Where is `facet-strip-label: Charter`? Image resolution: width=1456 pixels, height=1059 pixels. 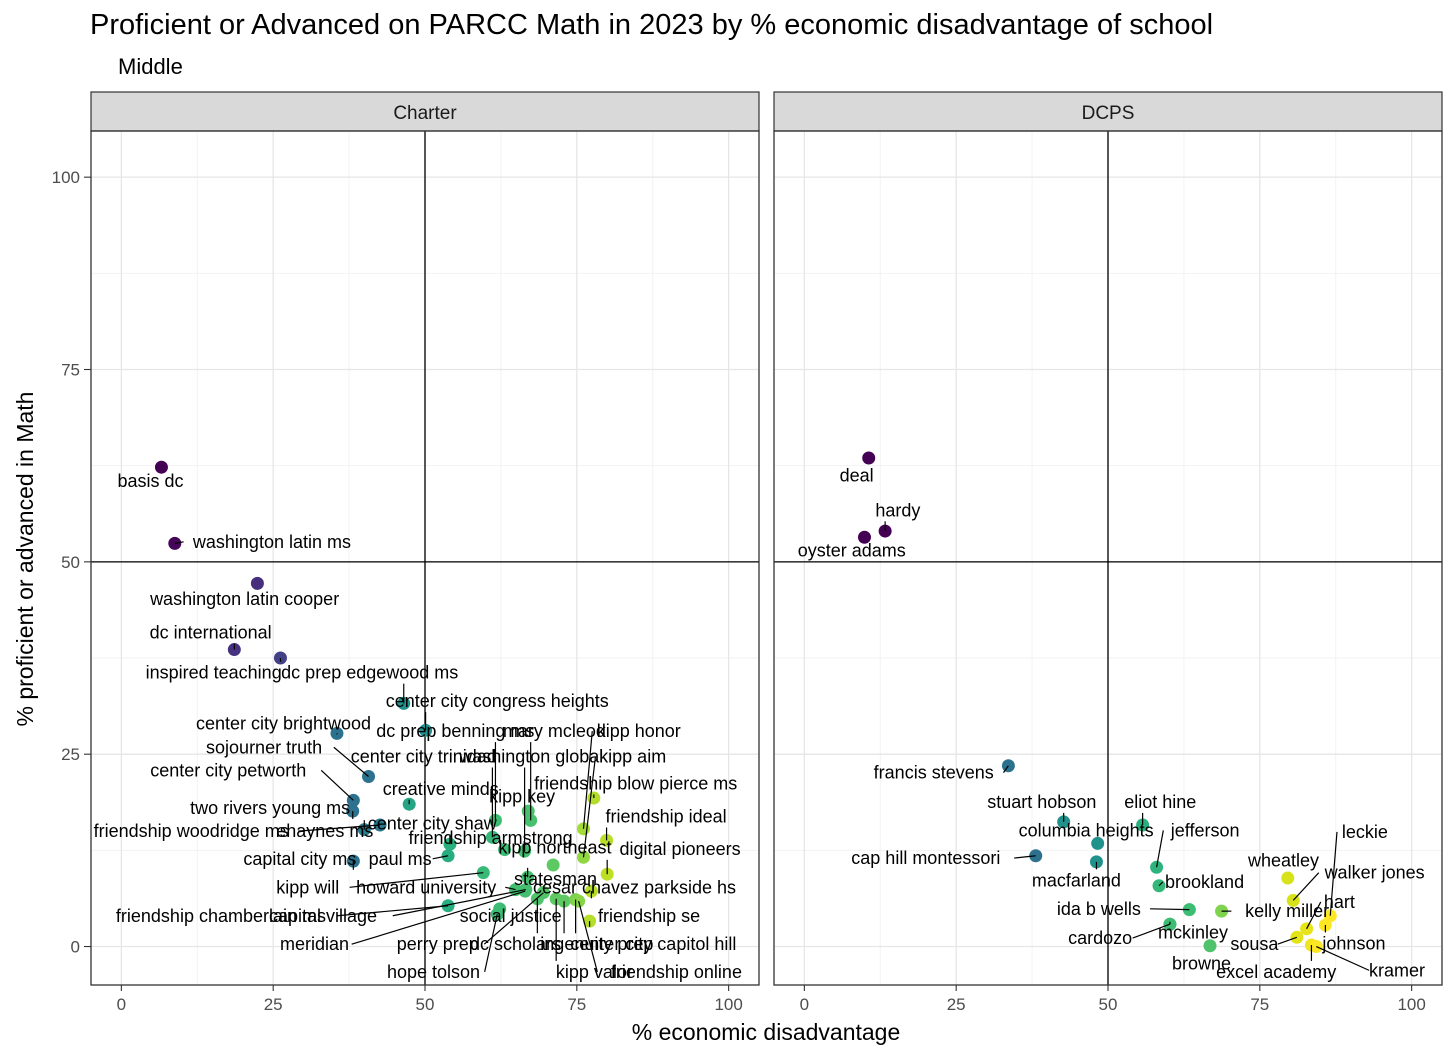 facet-strip-label: Charter is located at coordinates (425, 113).